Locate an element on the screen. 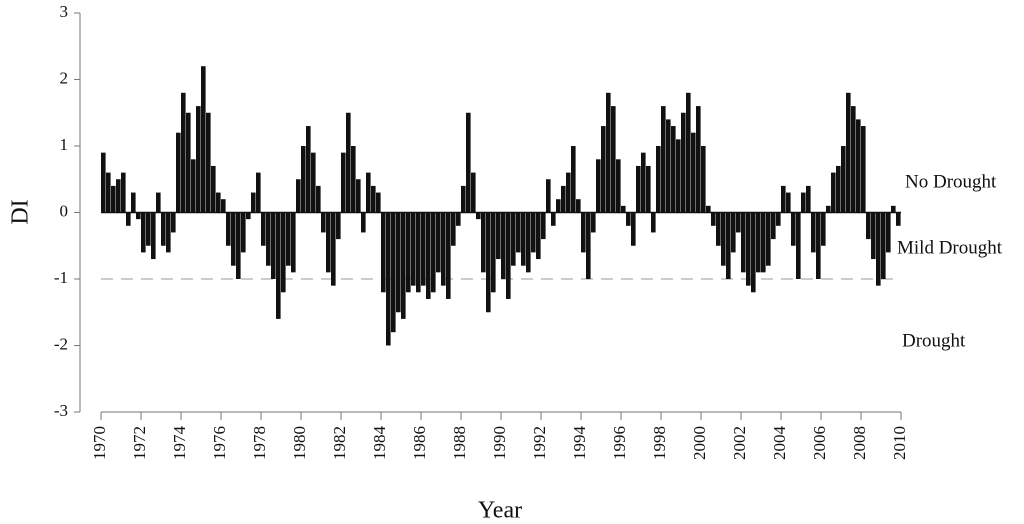  y-axis-label: DI is located at coordinates (21, 211).